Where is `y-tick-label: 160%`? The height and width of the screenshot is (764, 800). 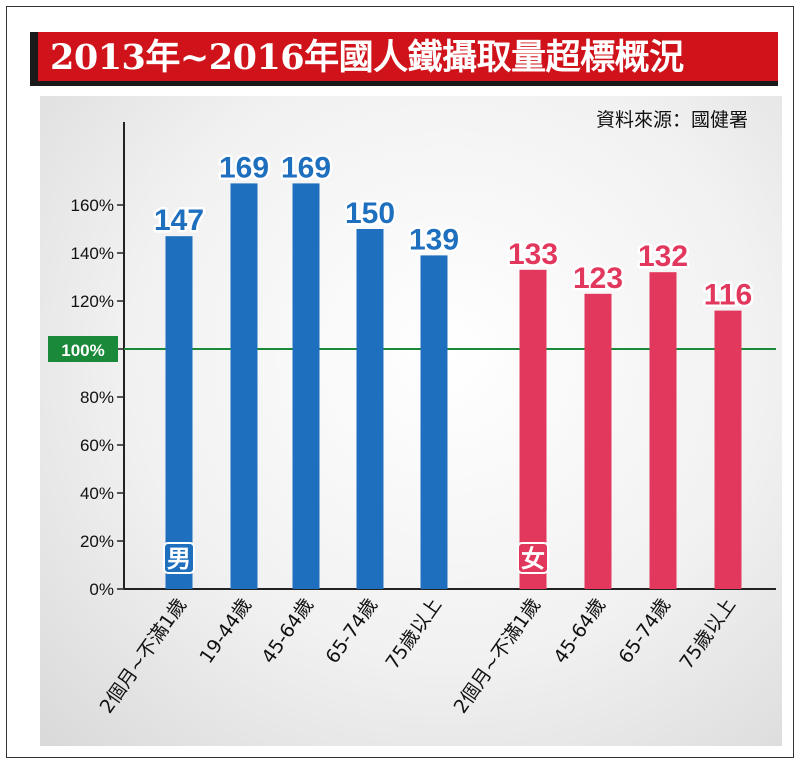
y-tick-label: 160% is located at coordinates (92, 205).